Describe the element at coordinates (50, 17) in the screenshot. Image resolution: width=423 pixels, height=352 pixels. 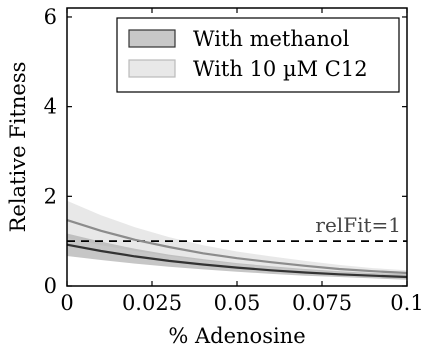
I see `y-tick-label: 6` at that location.